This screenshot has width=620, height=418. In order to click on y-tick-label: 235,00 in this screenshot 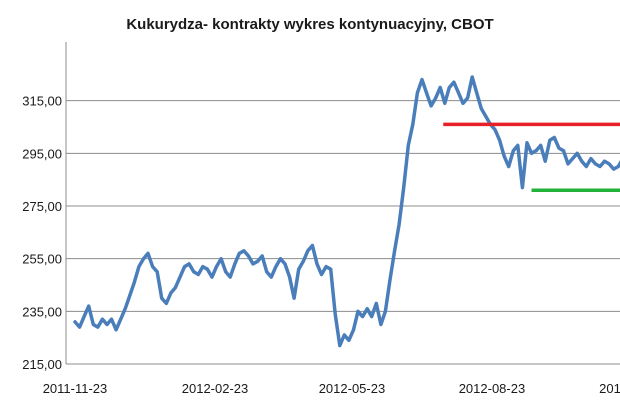, I will do `click(42, 311)`.